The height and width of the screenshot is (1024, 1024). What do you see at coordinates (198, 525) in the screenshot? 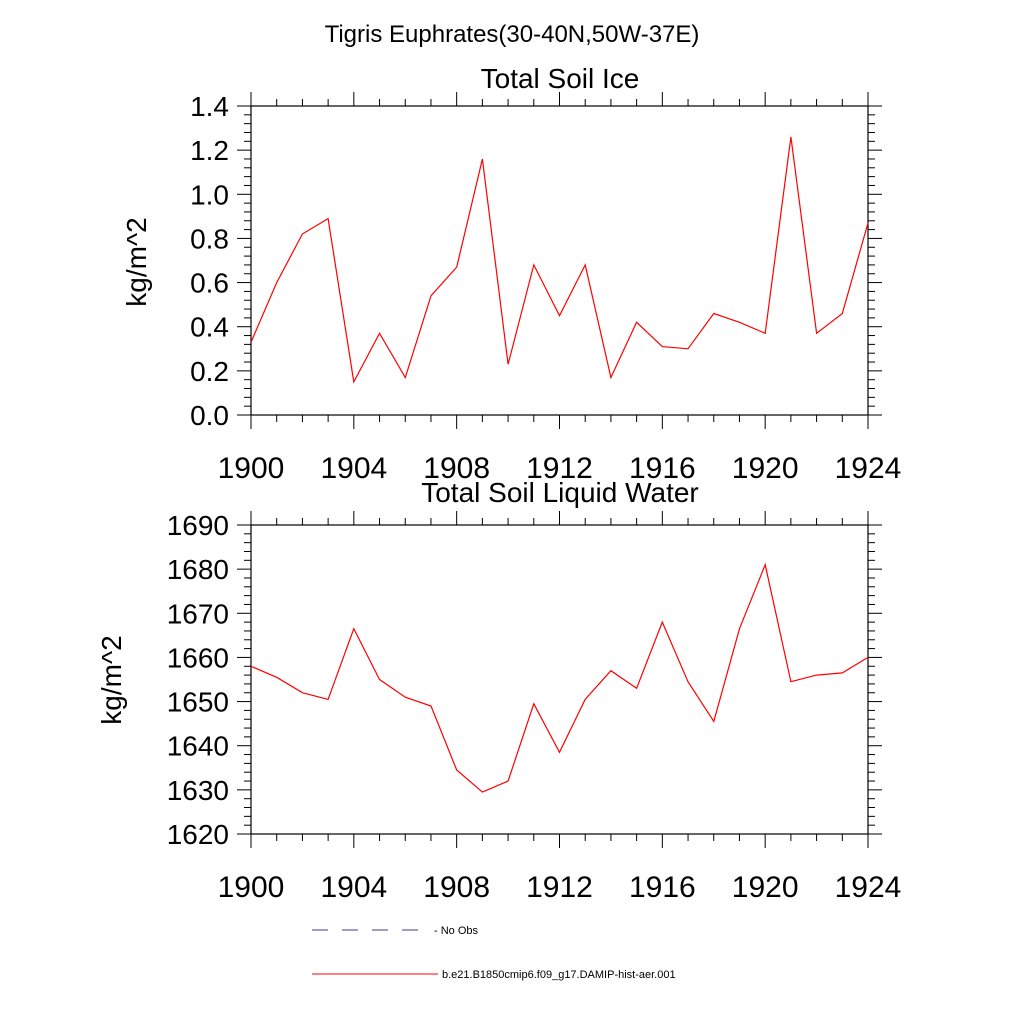
I see `y-tick-label: 1690` at bounding box center [198, 525].